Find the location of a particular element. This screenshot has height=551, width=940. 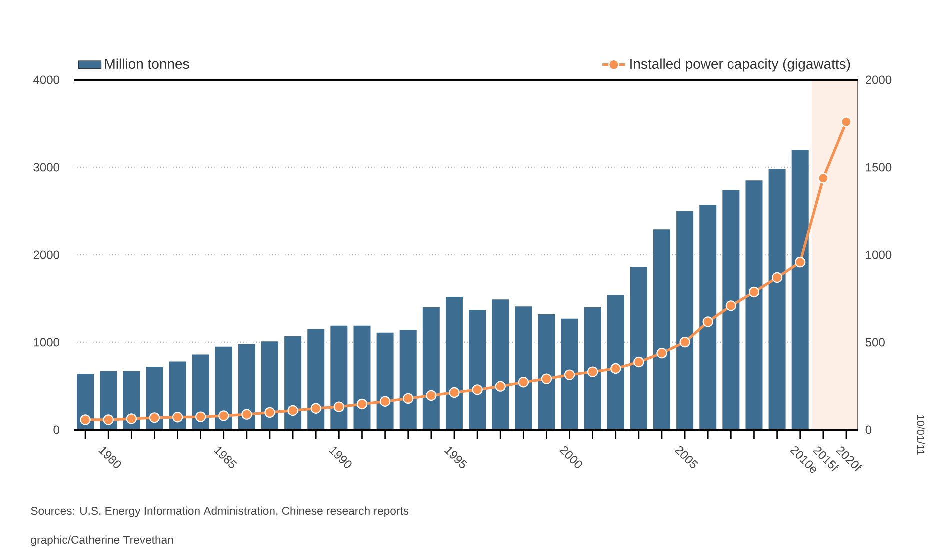

y2-tick-label: 1000 is located at coordinates (879, 255).